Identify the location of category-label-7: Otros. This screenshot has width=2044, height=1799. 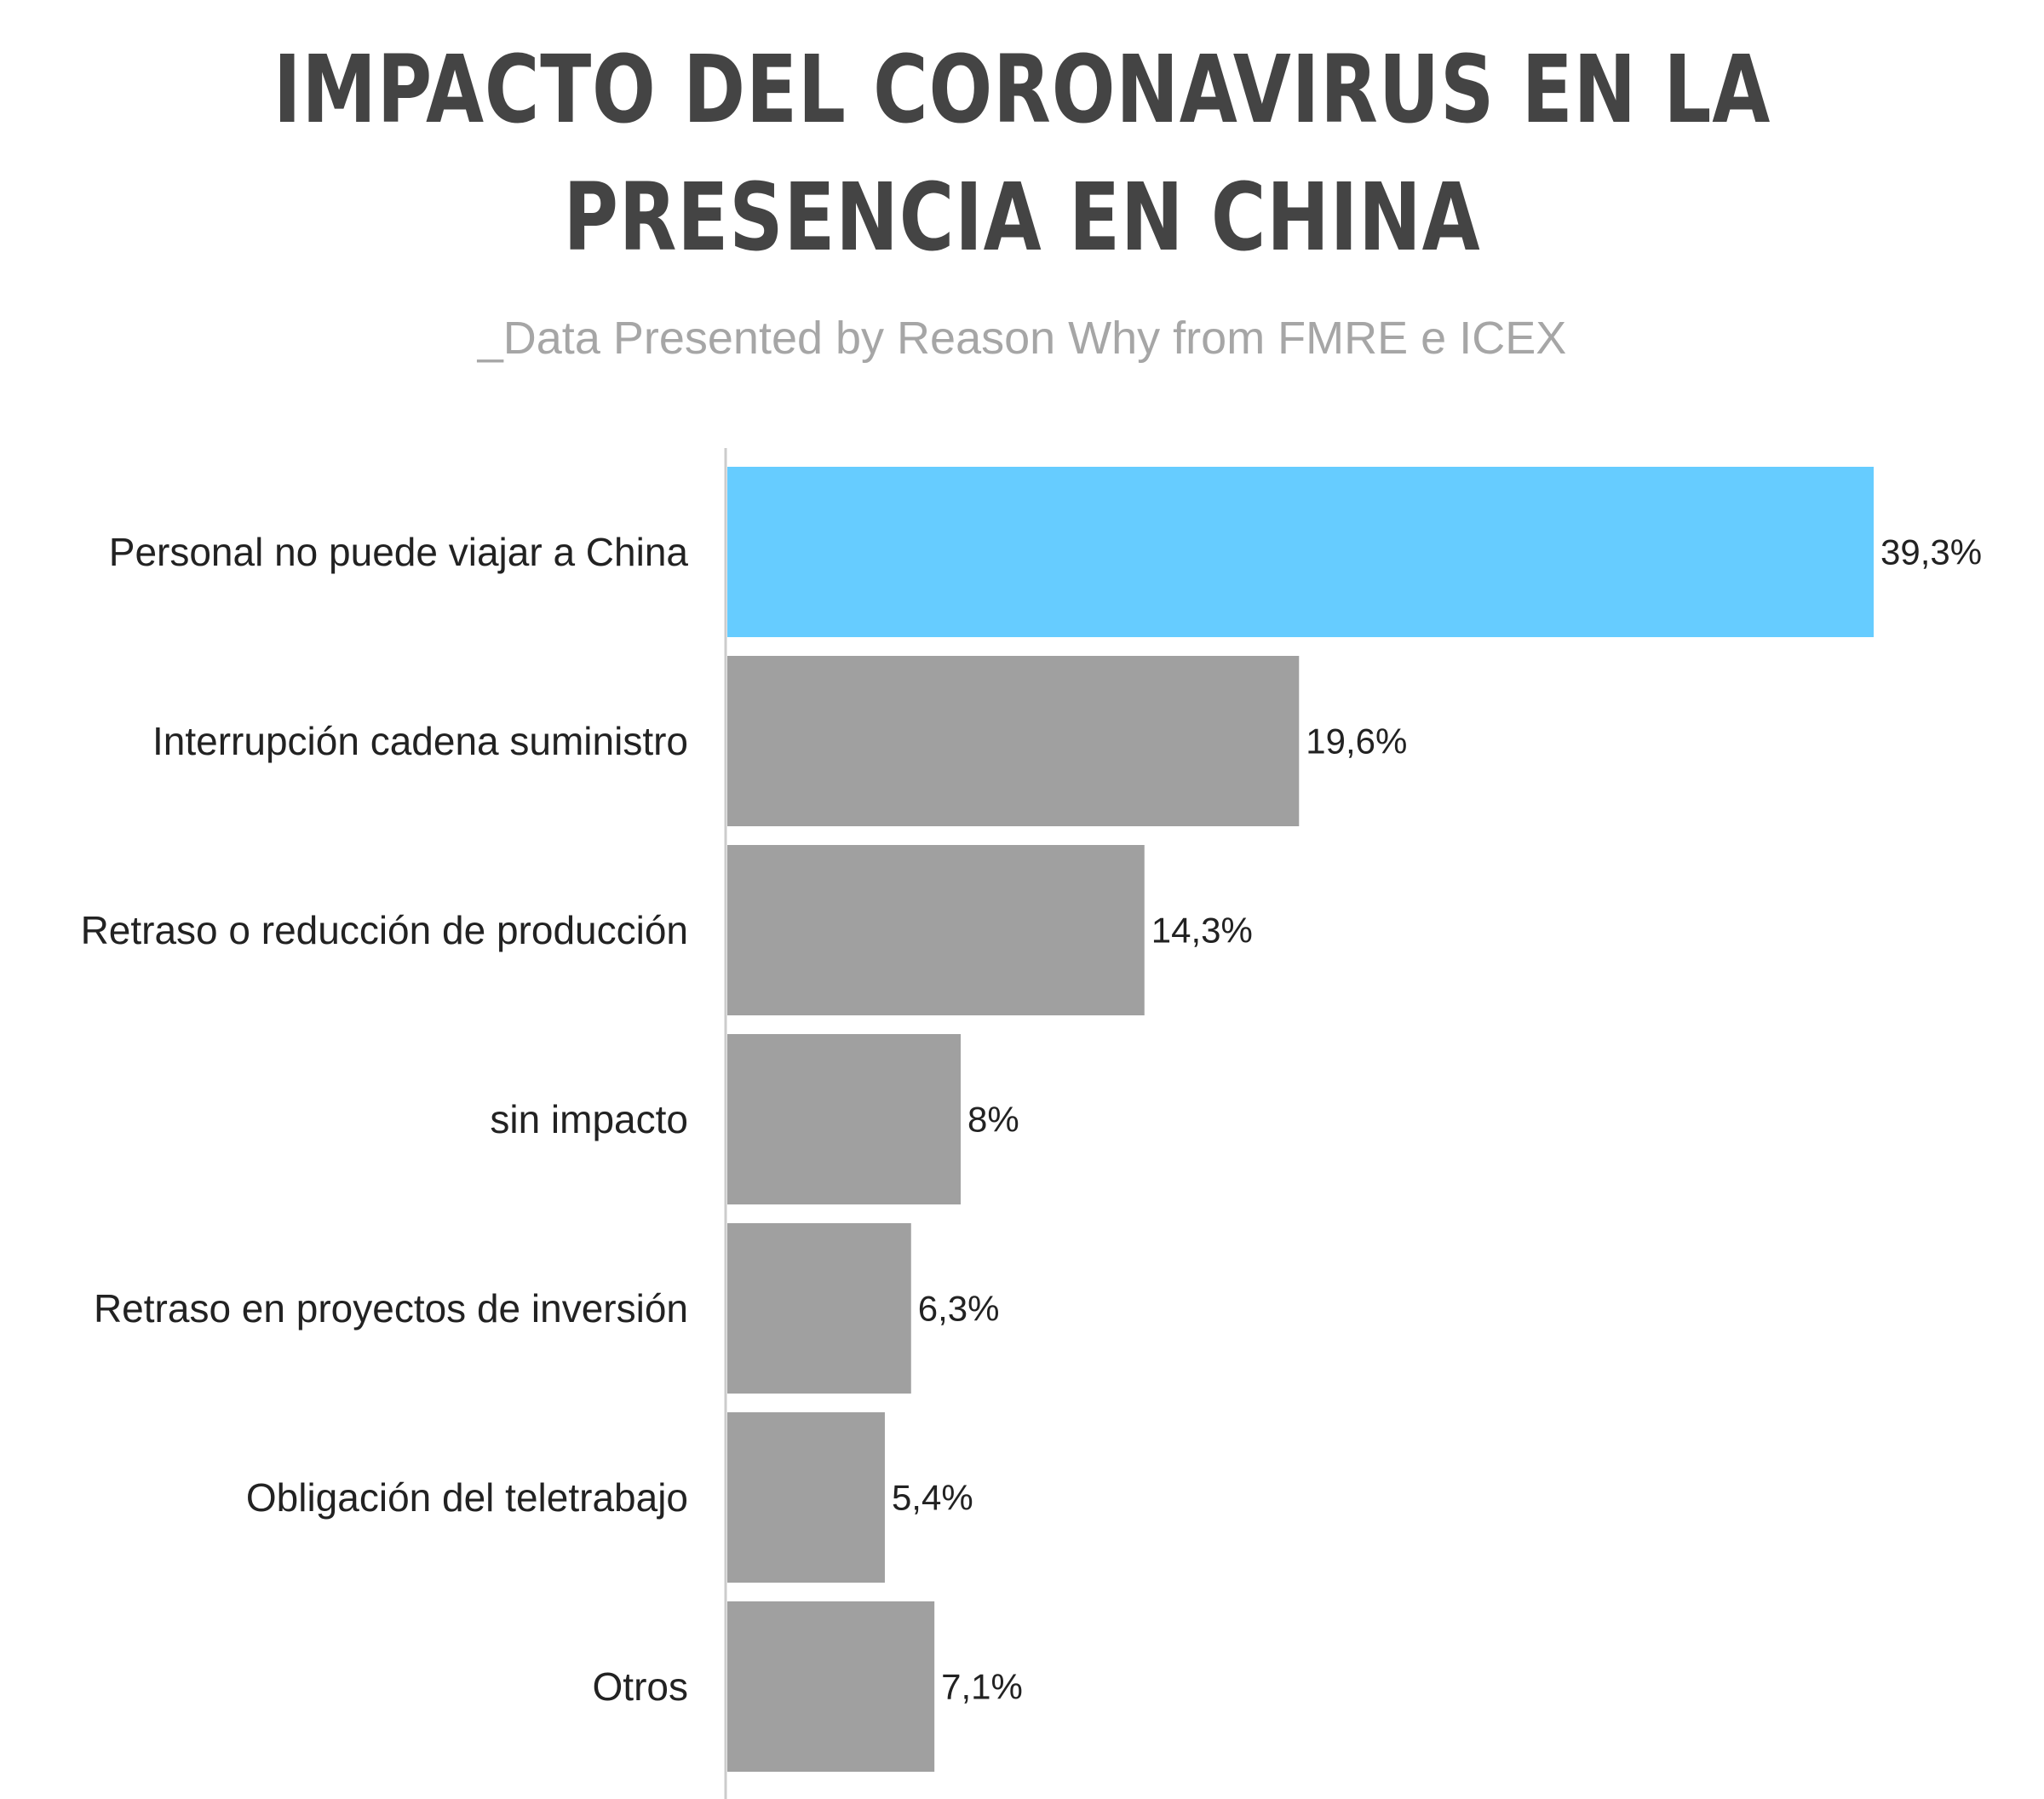
(640, 1687).